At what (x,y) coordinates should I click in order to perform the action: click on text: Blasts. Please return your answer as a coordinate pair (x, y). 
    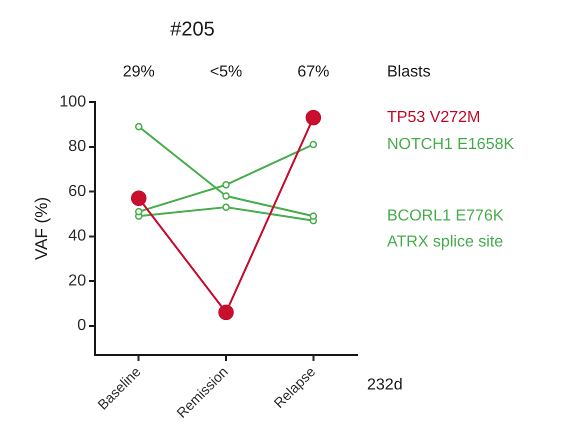
    Looking at the image, I should click on (409, 71).